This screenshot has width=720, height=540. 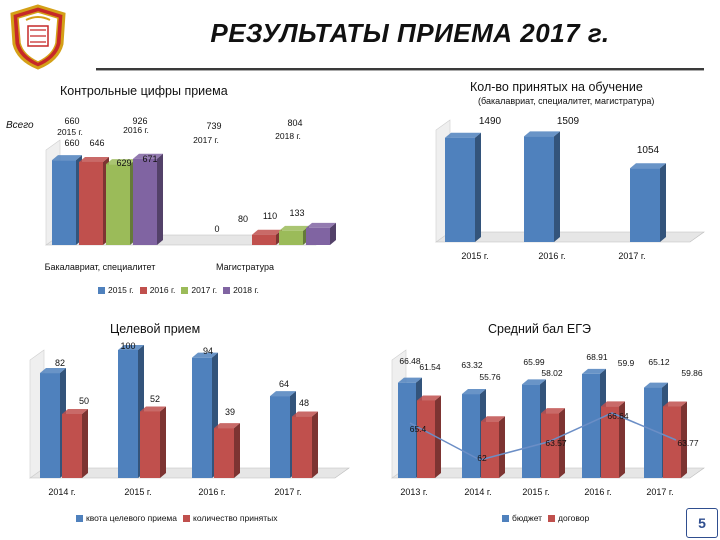 What do you see at coordinates (626, 363) in the screenshot?
I see `chart4-value-label: 59.9` at bounding box center [626, 363].